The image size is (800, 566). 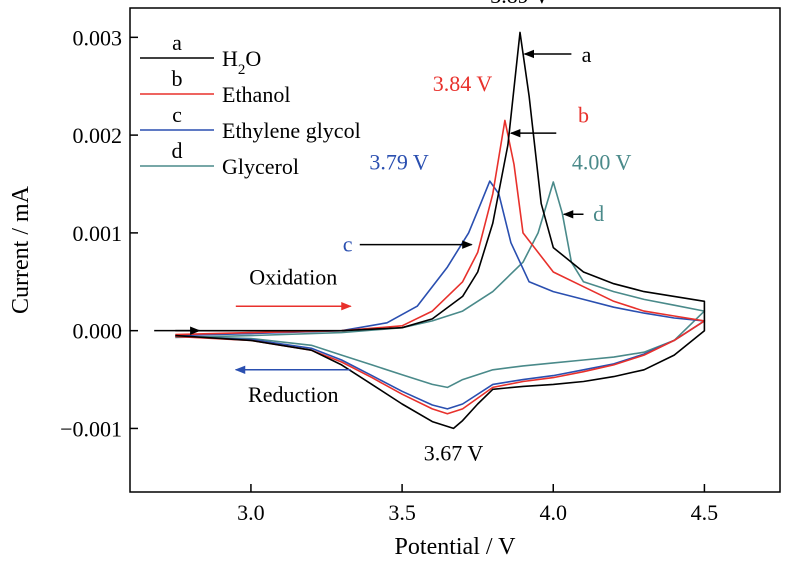 What do you see at coordinates (348, 243) in the screenshot?
I see `curve-arrow-letter-c: c` at bounding box center [348, 243].